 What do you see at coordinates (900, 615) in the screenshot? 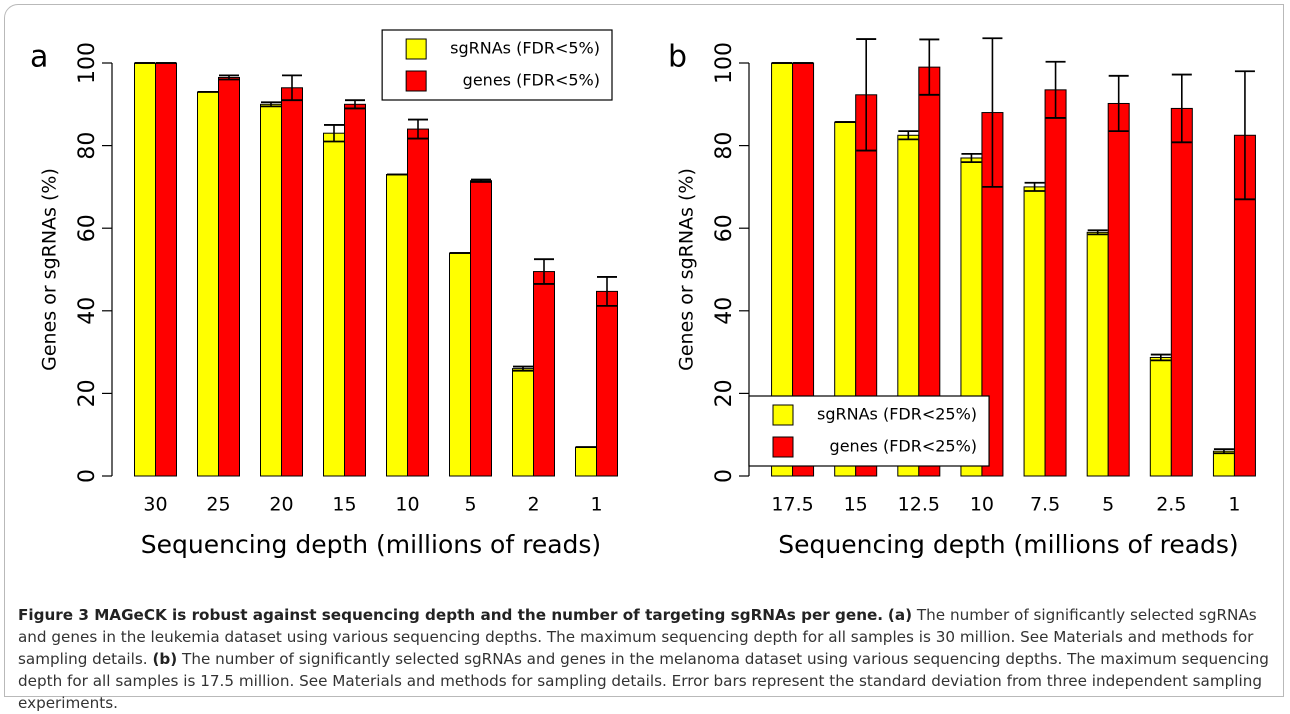
I see `caption-label: (a)` at bounding box center [900, 615].